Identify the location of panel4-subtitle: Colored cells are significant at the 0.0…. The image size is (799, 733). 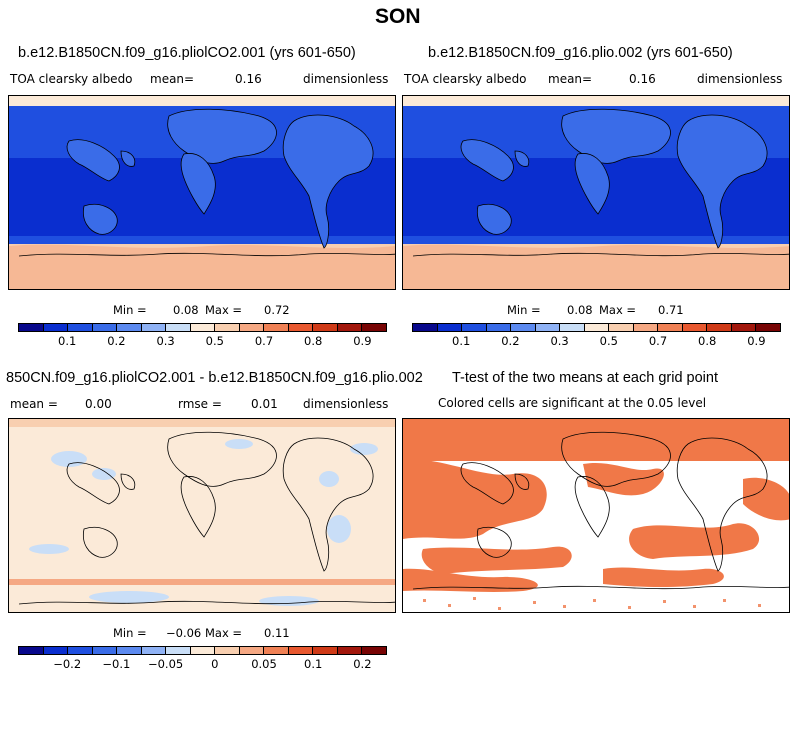
(572, 403).